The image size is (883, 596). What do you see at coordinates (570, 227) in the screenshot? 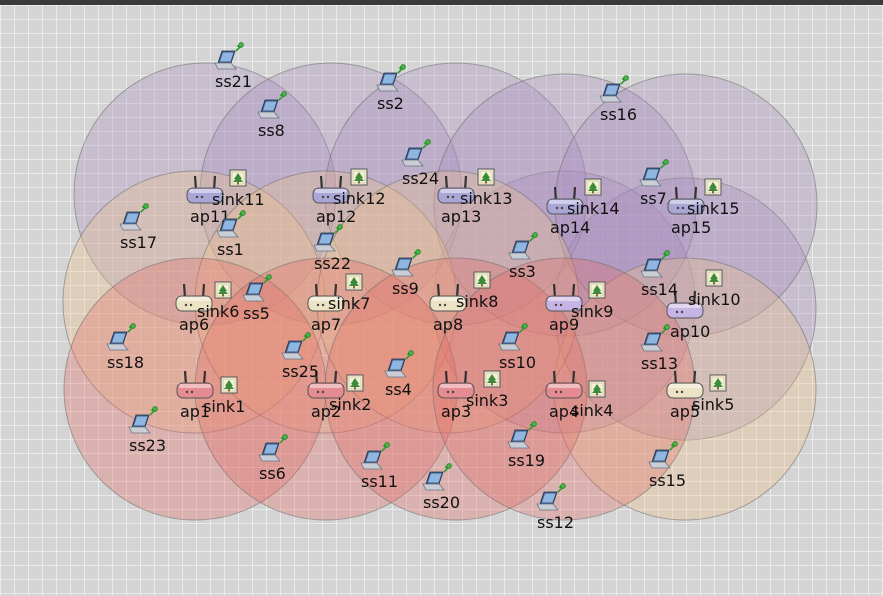
I see `access-point-label: ap14` at bounding box center [570, 227].